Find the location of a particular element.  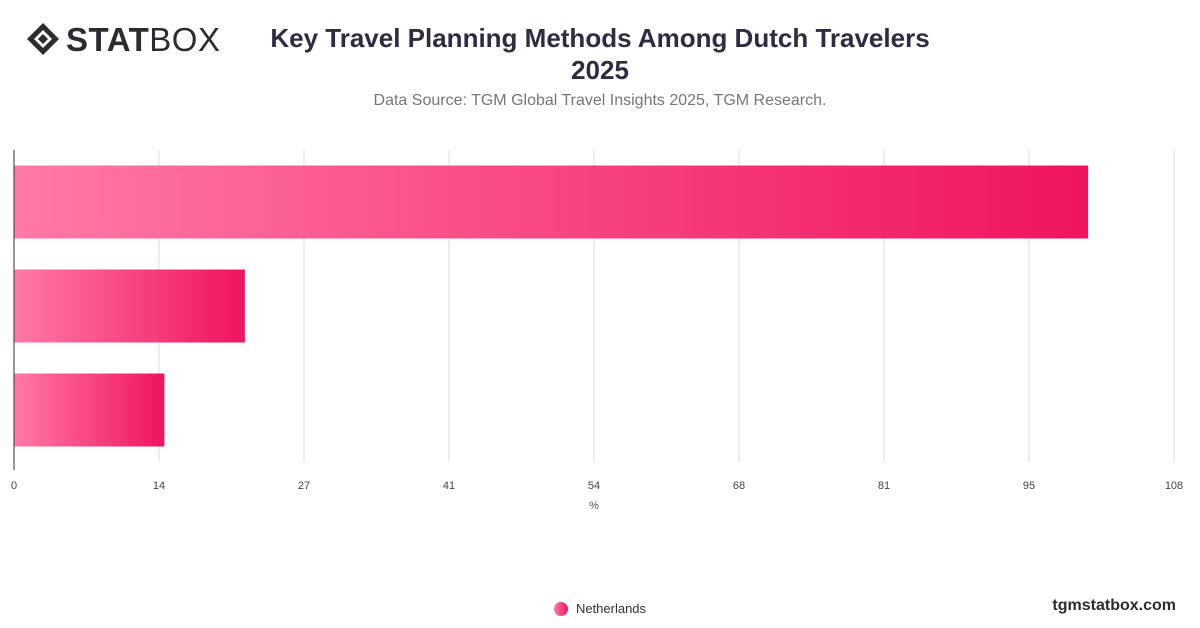

x-axis-label: % is located at coordinates (594, 506).